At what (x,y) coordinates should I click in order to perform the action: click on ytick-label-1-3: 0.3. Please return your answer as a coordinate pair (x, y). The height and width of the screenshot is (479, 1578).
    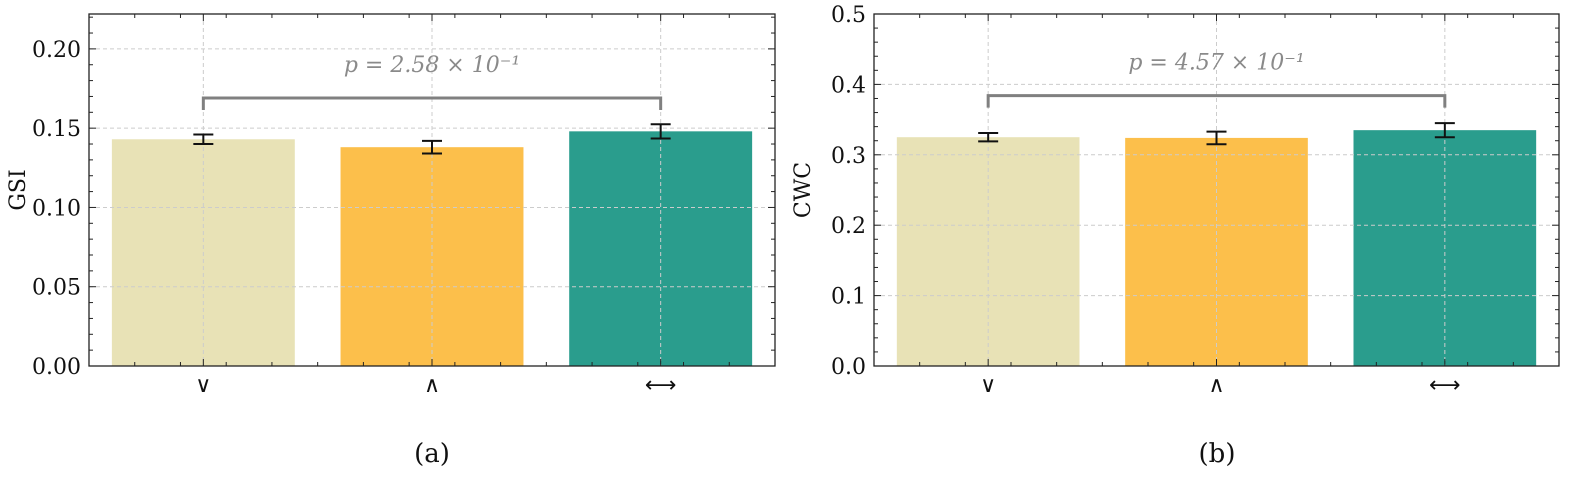
    Looking at the image, I should click on (848, 156).